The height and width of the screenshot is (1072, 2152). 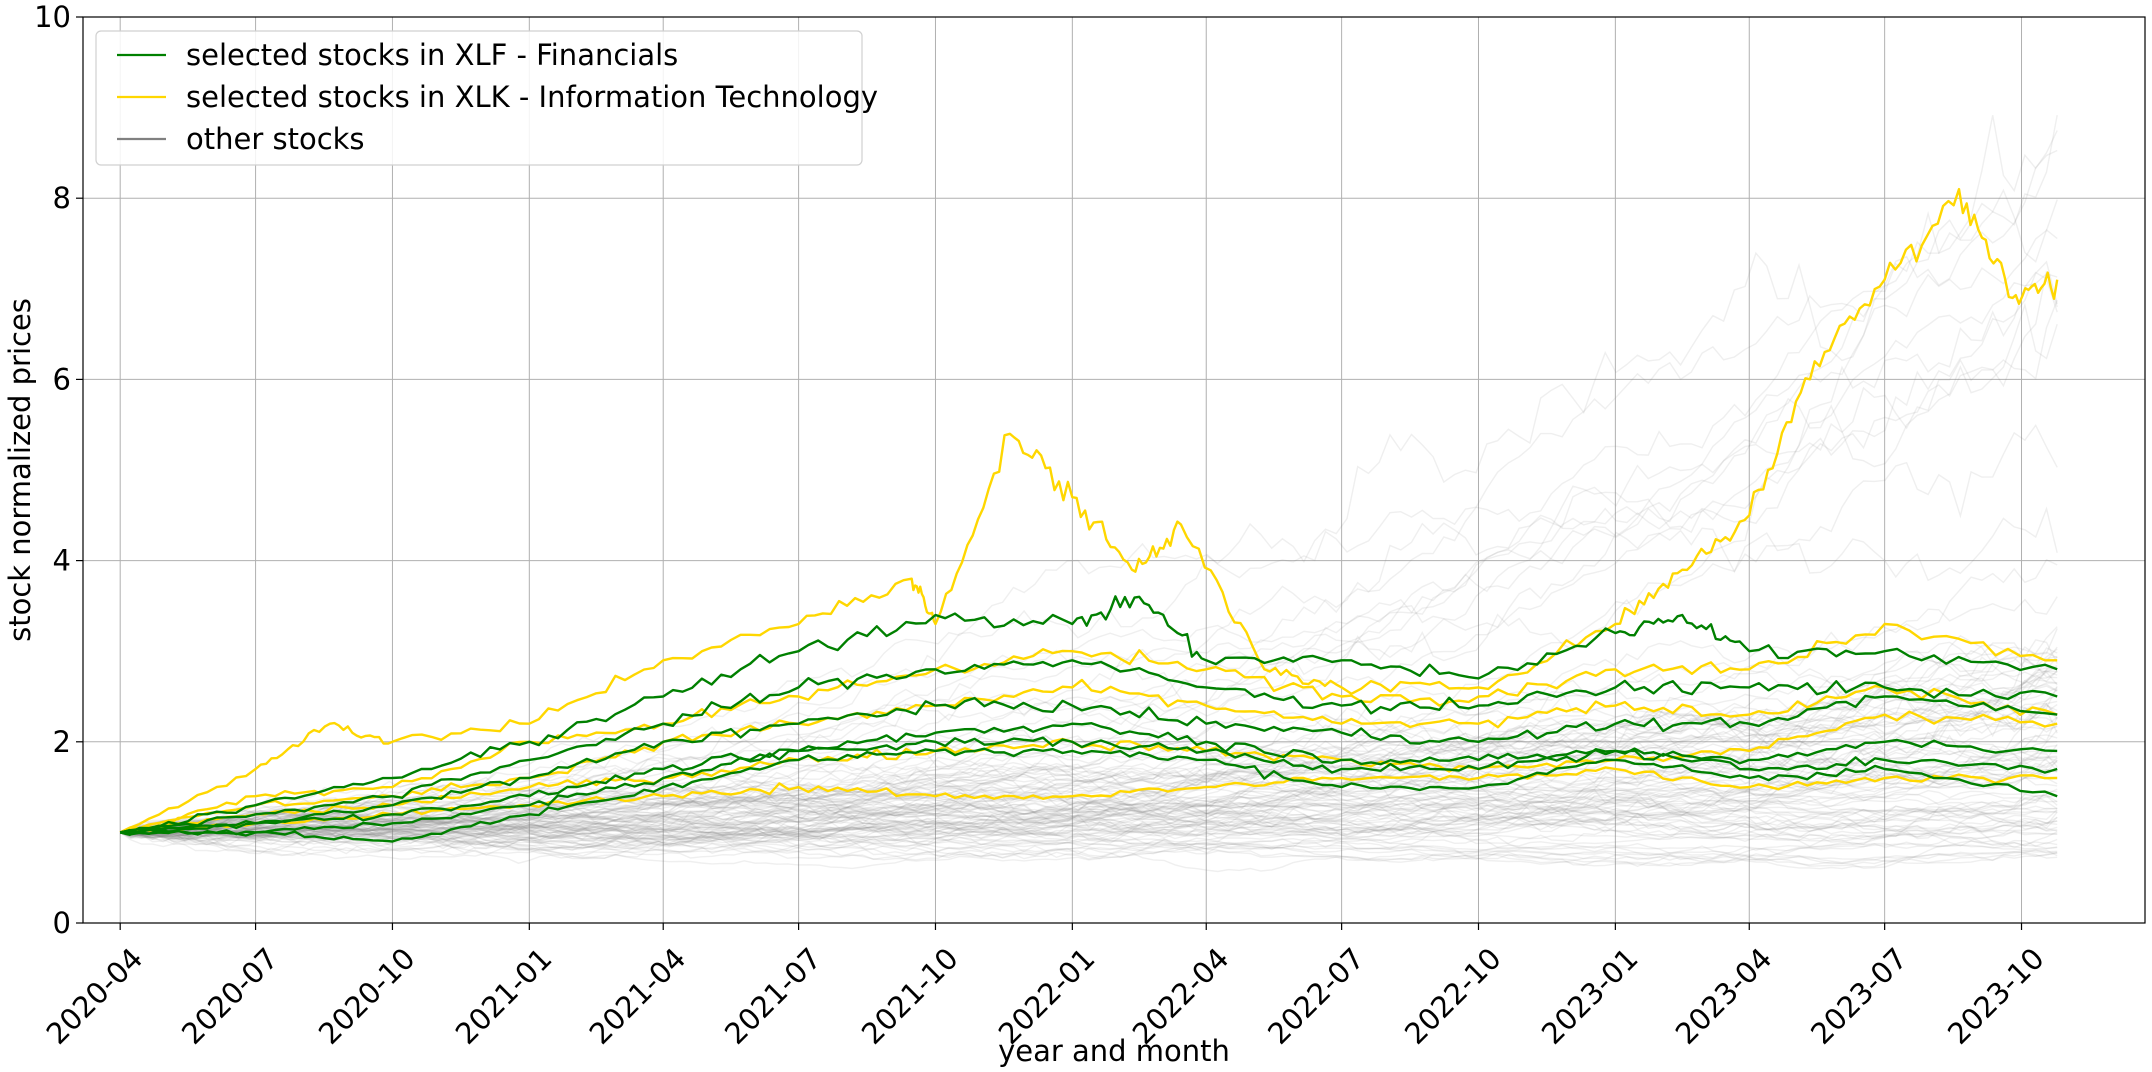 I want to click on legend-label: selected stocks in XLF - Financials, so click(x=432, y=55).